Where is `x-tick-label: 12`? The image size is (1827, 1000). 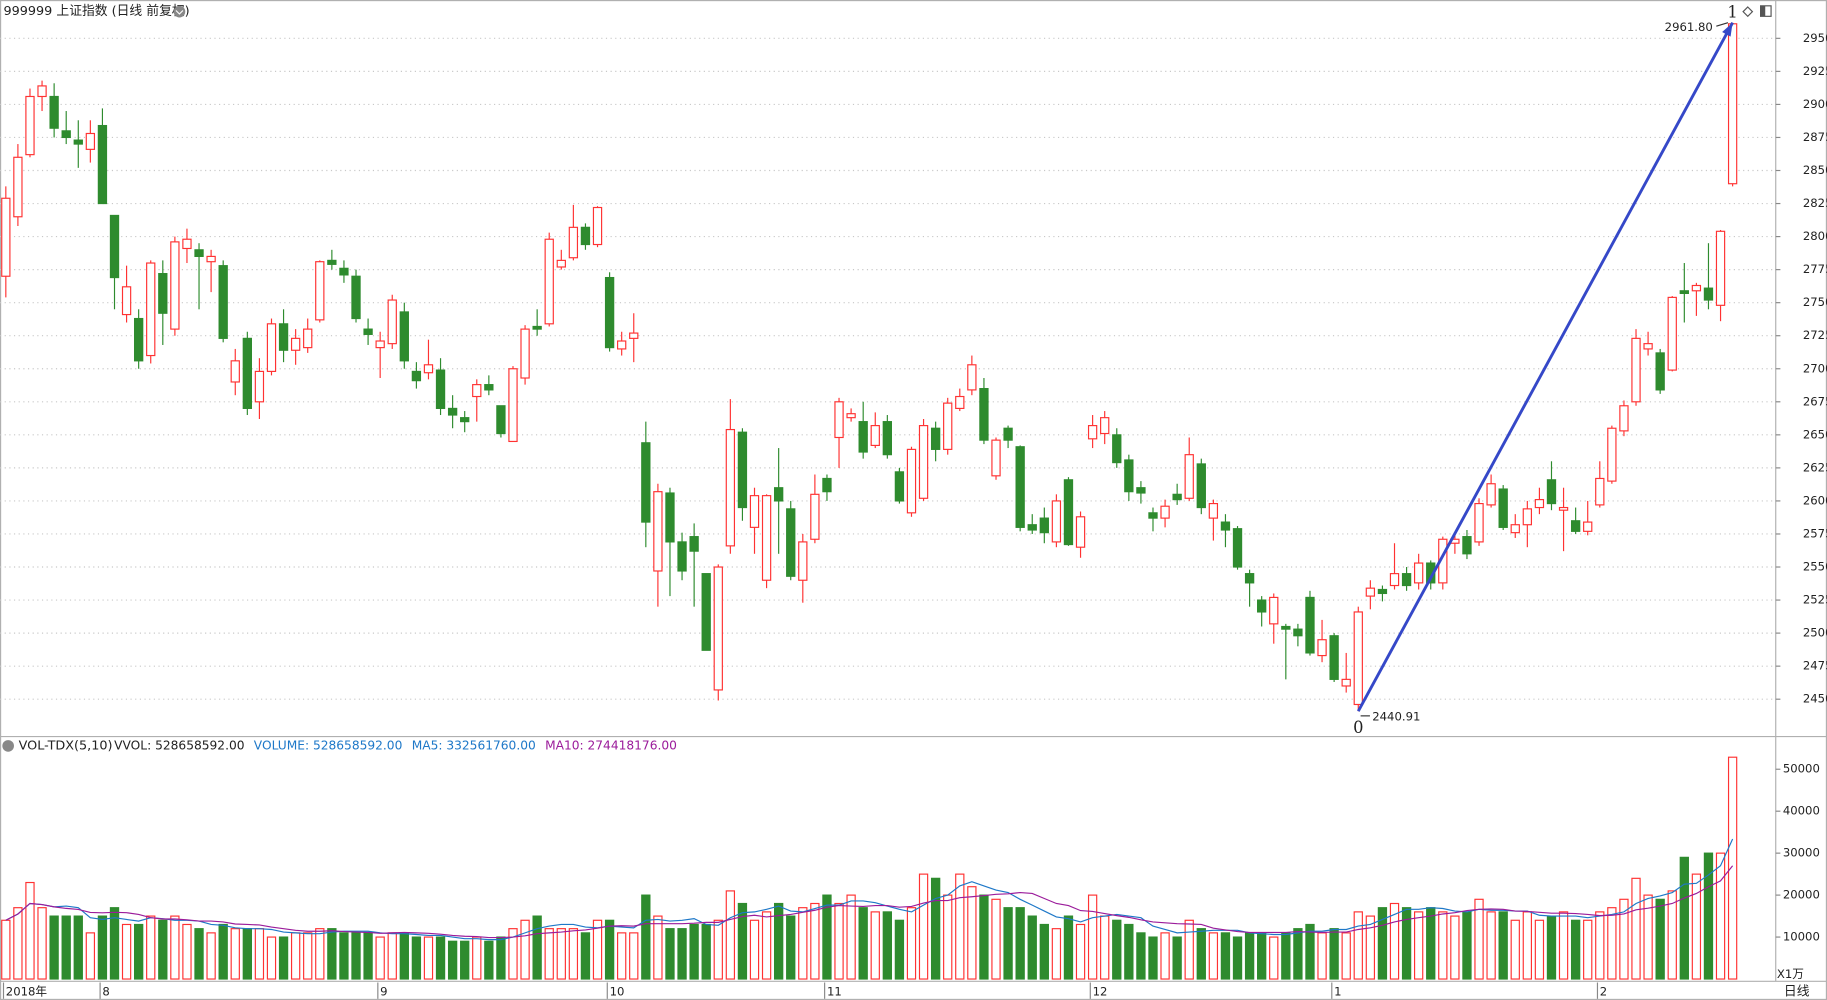
x-tick-label: 12 is located at coordinates (1100, 991).